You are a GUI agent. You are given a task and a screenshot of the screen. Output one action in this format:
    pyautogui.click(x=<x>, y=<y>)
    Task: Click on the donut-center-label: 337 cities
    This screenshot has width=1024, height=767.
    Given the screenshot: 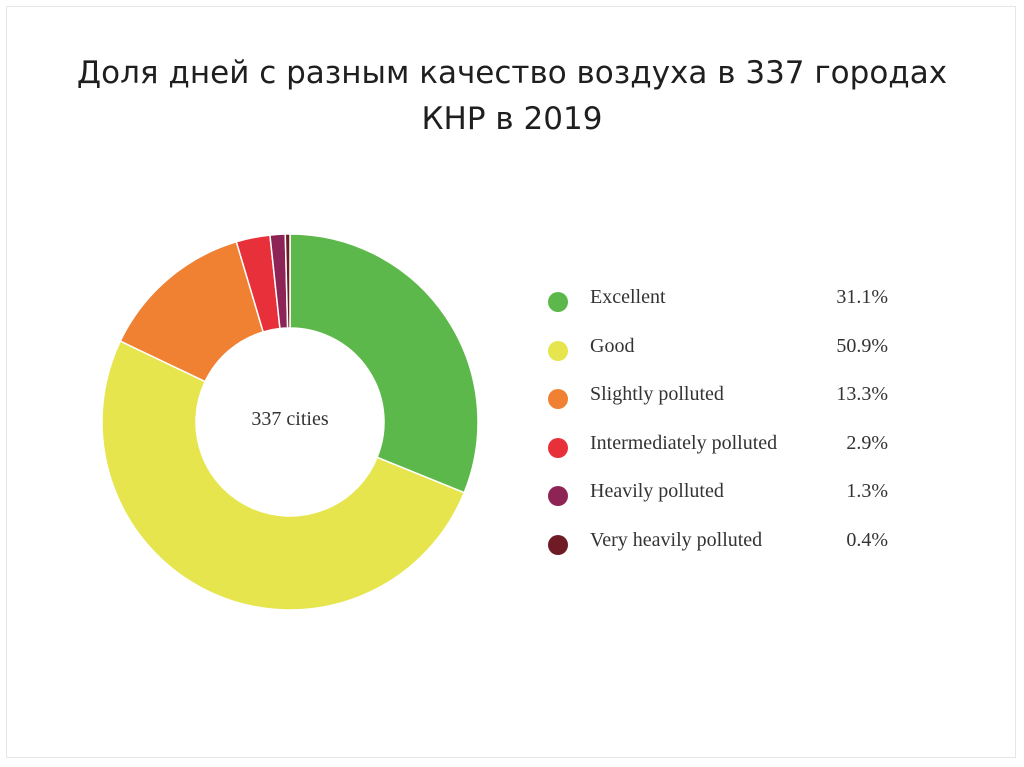 What is the action you would take?
    pyautogui.click(x=289, y=419)
    